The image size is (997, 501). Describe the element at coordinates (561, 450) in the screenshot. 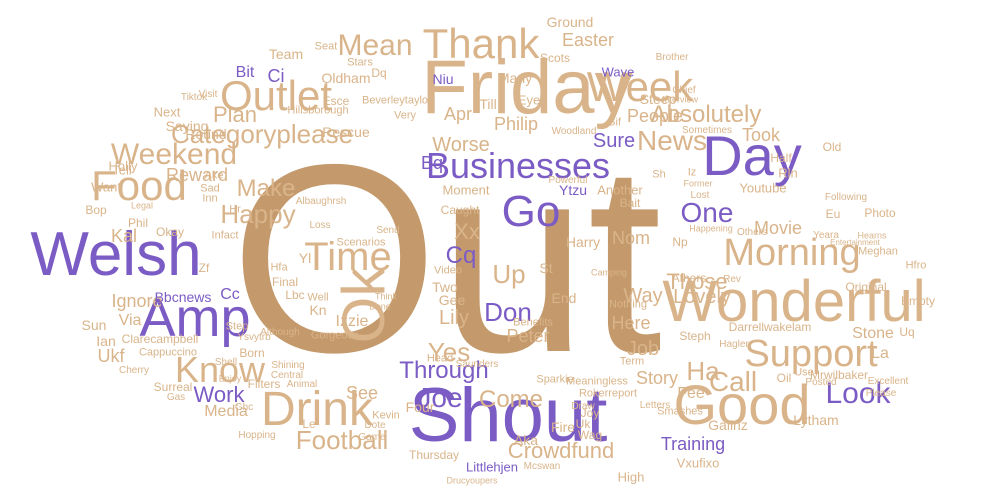

I see `word-crowdfund: Crowdfund` at that location.